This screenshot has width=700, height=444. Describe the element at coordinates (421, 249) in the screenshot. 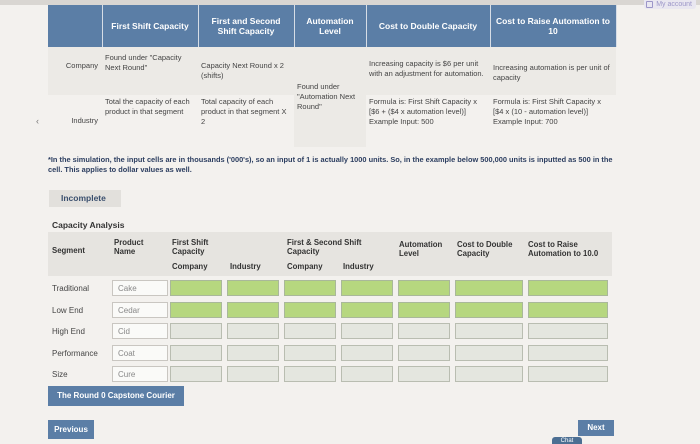

I see `col-automation: Automation Level` at that location.